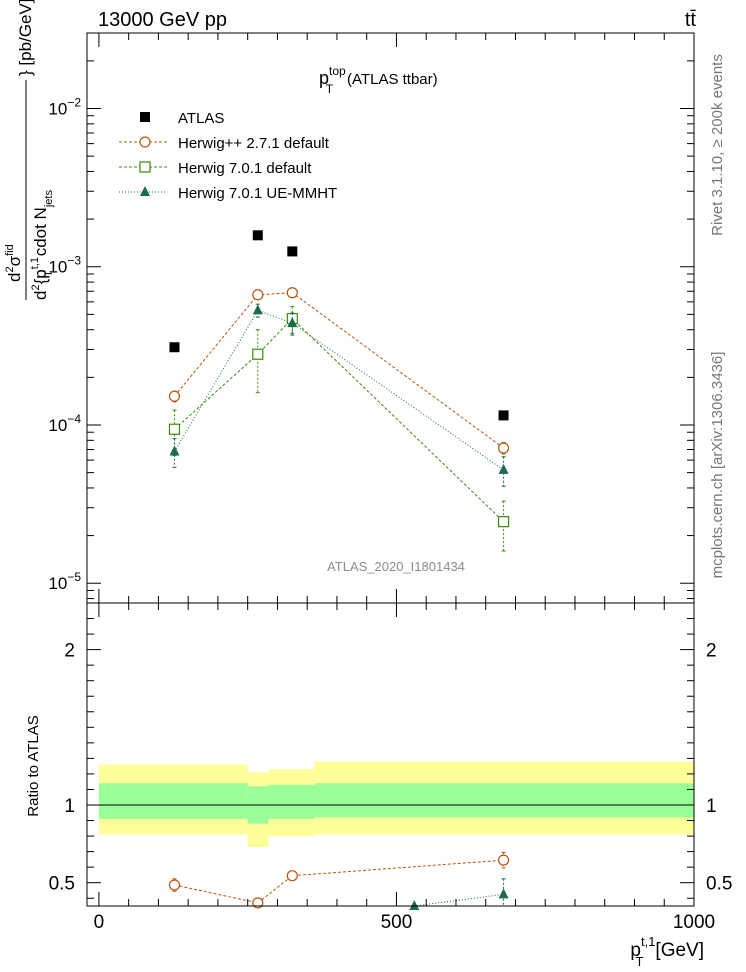 The width and height of the screenshot is (746, 972). Describe the element at coordinates (397, 922) in the screenshot. I see `ratio-x-tick-label: 500` at that location.